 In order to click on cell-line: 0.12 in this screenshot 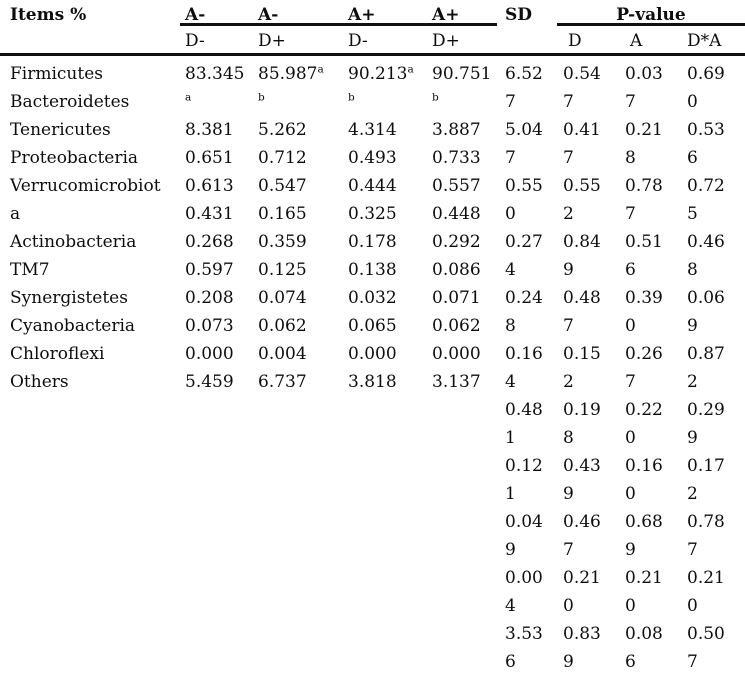, I will do `click(524, 466)`.